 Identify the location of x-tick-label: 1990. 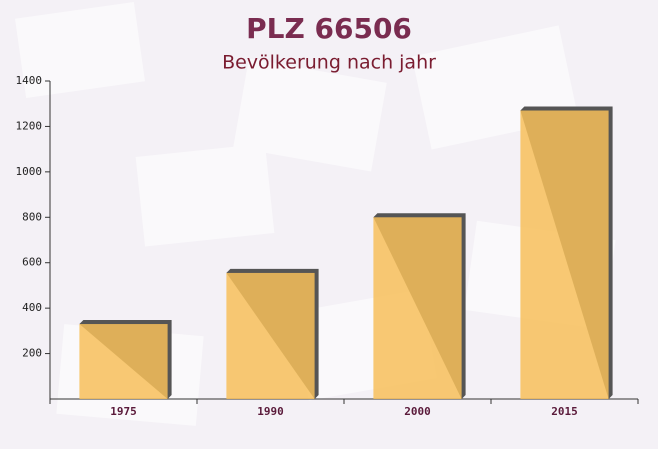
(270, 411).